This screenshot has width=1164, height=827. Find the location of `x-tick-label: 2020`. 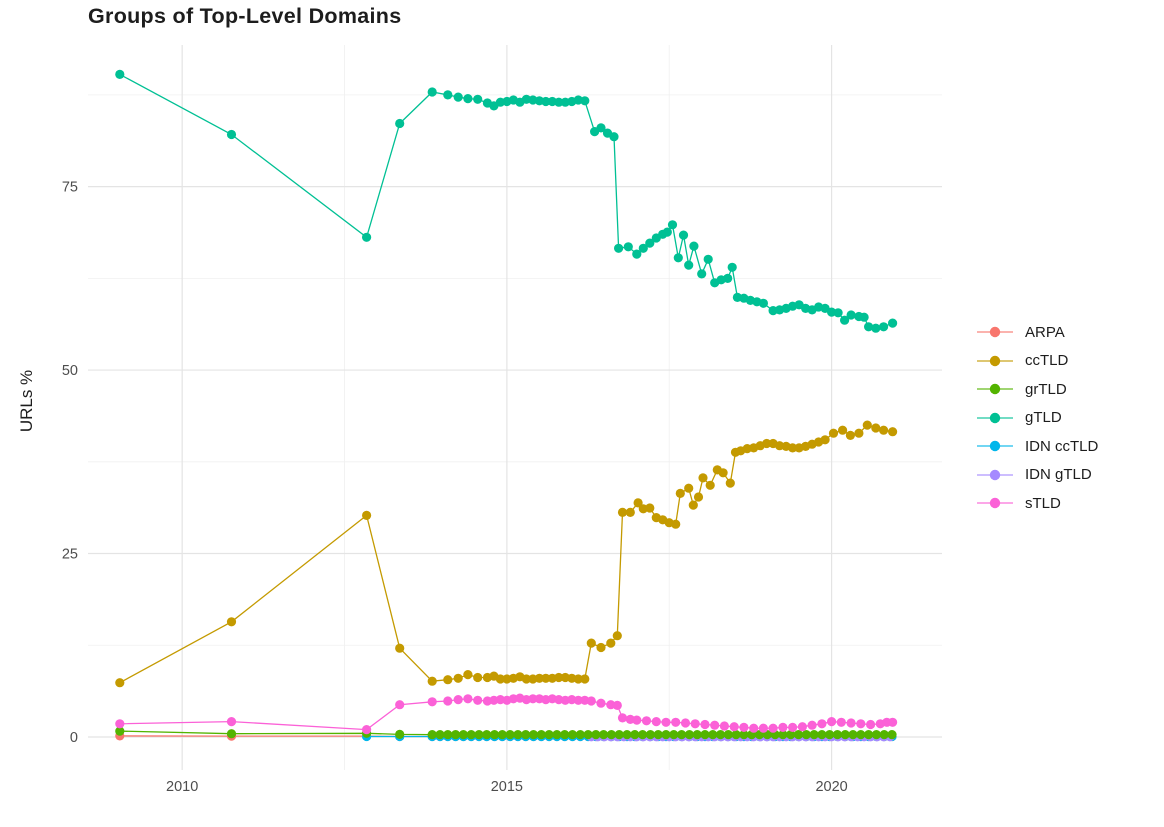

x-tick-label: 2020 is located at coordinates (831, 787).